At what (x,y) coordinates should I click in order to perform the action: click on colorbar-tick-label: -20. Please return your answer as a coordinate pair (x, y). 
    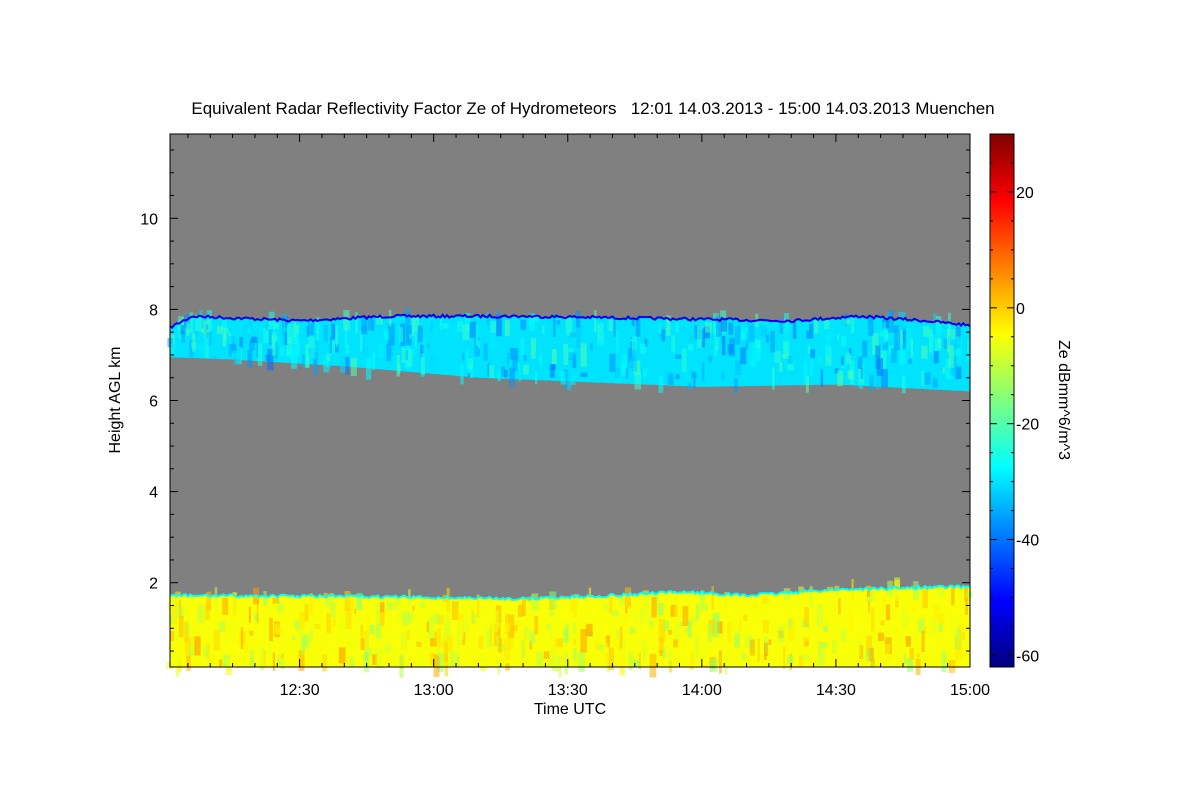
    Looking at the image, I should click on (1027, 425).